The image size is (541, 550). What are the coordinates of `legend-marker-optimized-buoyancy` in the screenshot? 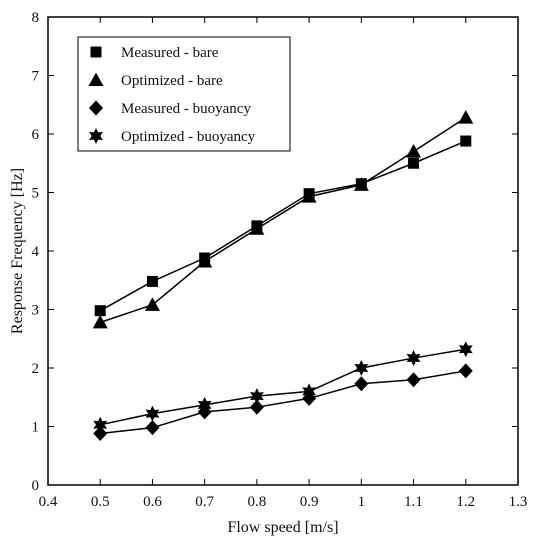 It's located at (96, 136).